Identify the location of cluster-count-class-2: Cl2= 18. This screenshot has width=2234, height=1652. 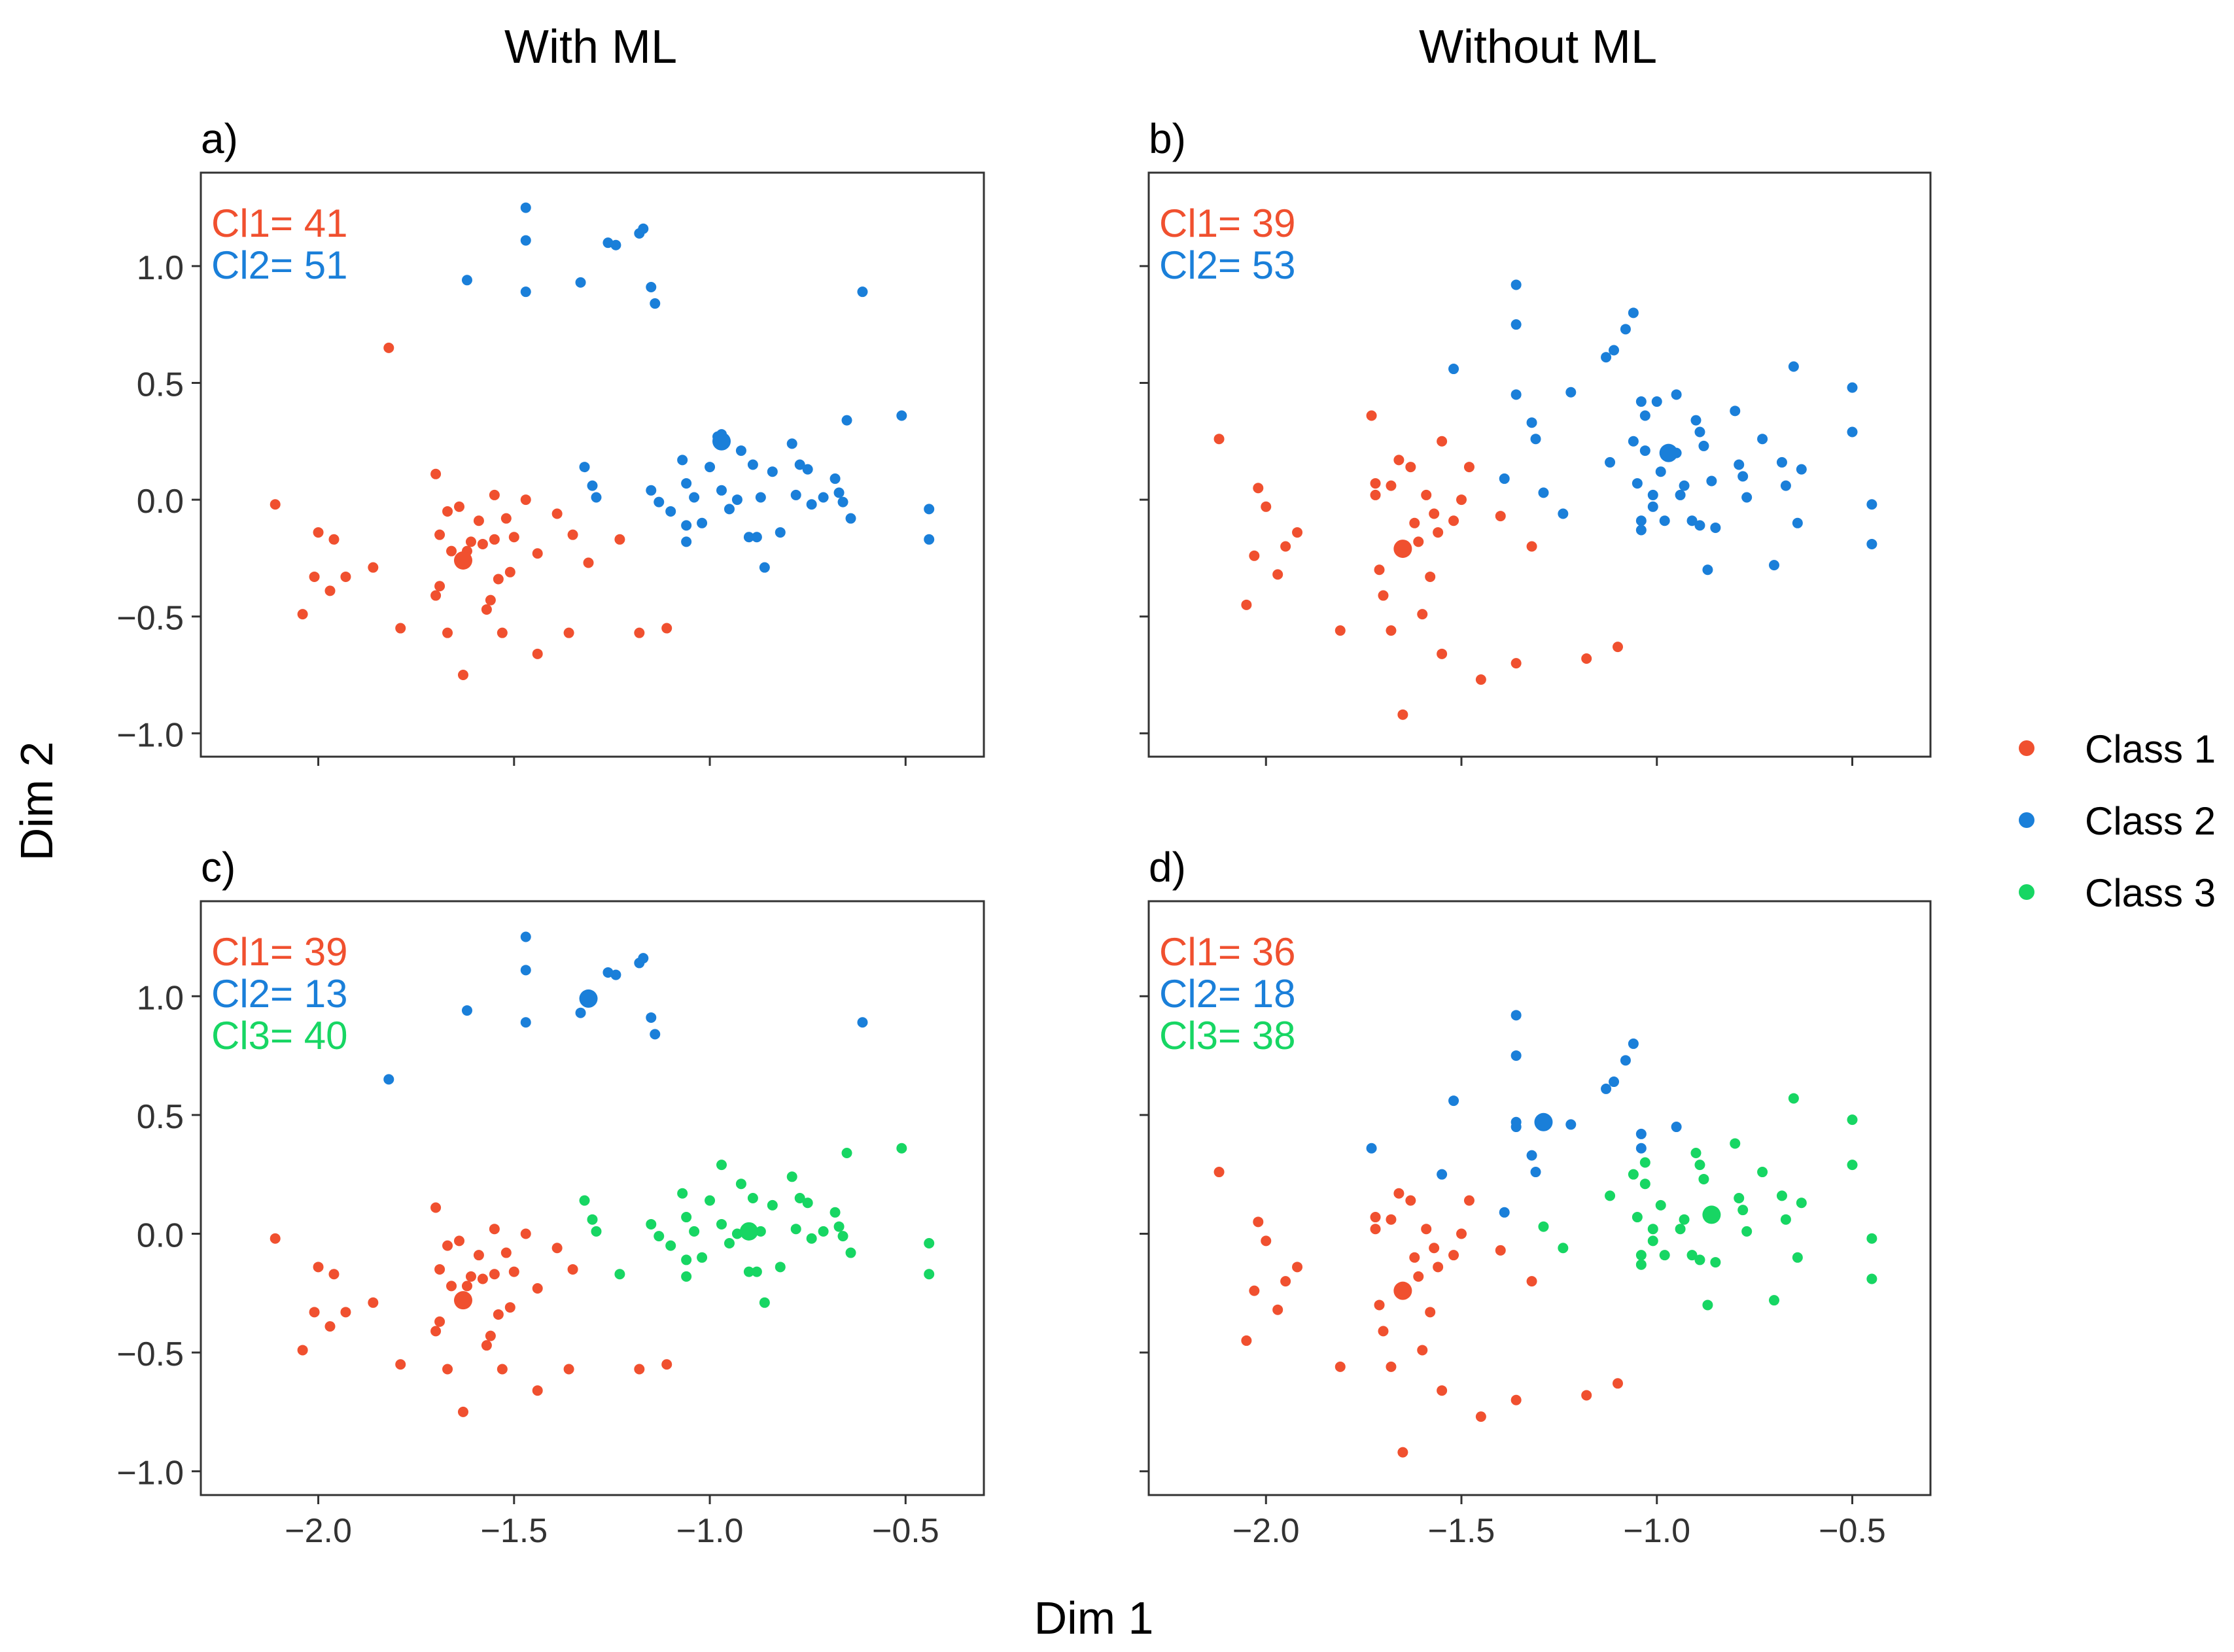
(1227, 994).